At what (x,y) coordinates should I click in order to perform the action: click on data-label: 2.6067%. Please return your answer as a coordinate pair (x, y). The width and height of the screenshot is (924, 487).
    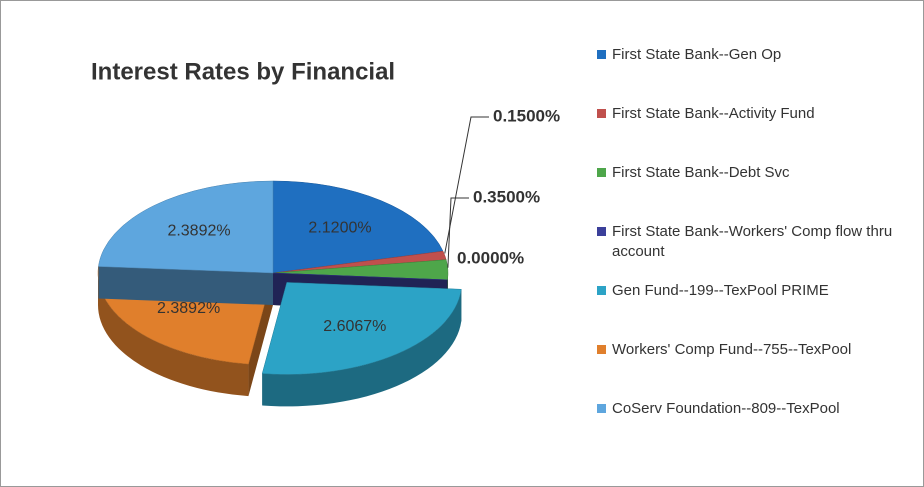
    Looking at the image, I should click on (354, 326).